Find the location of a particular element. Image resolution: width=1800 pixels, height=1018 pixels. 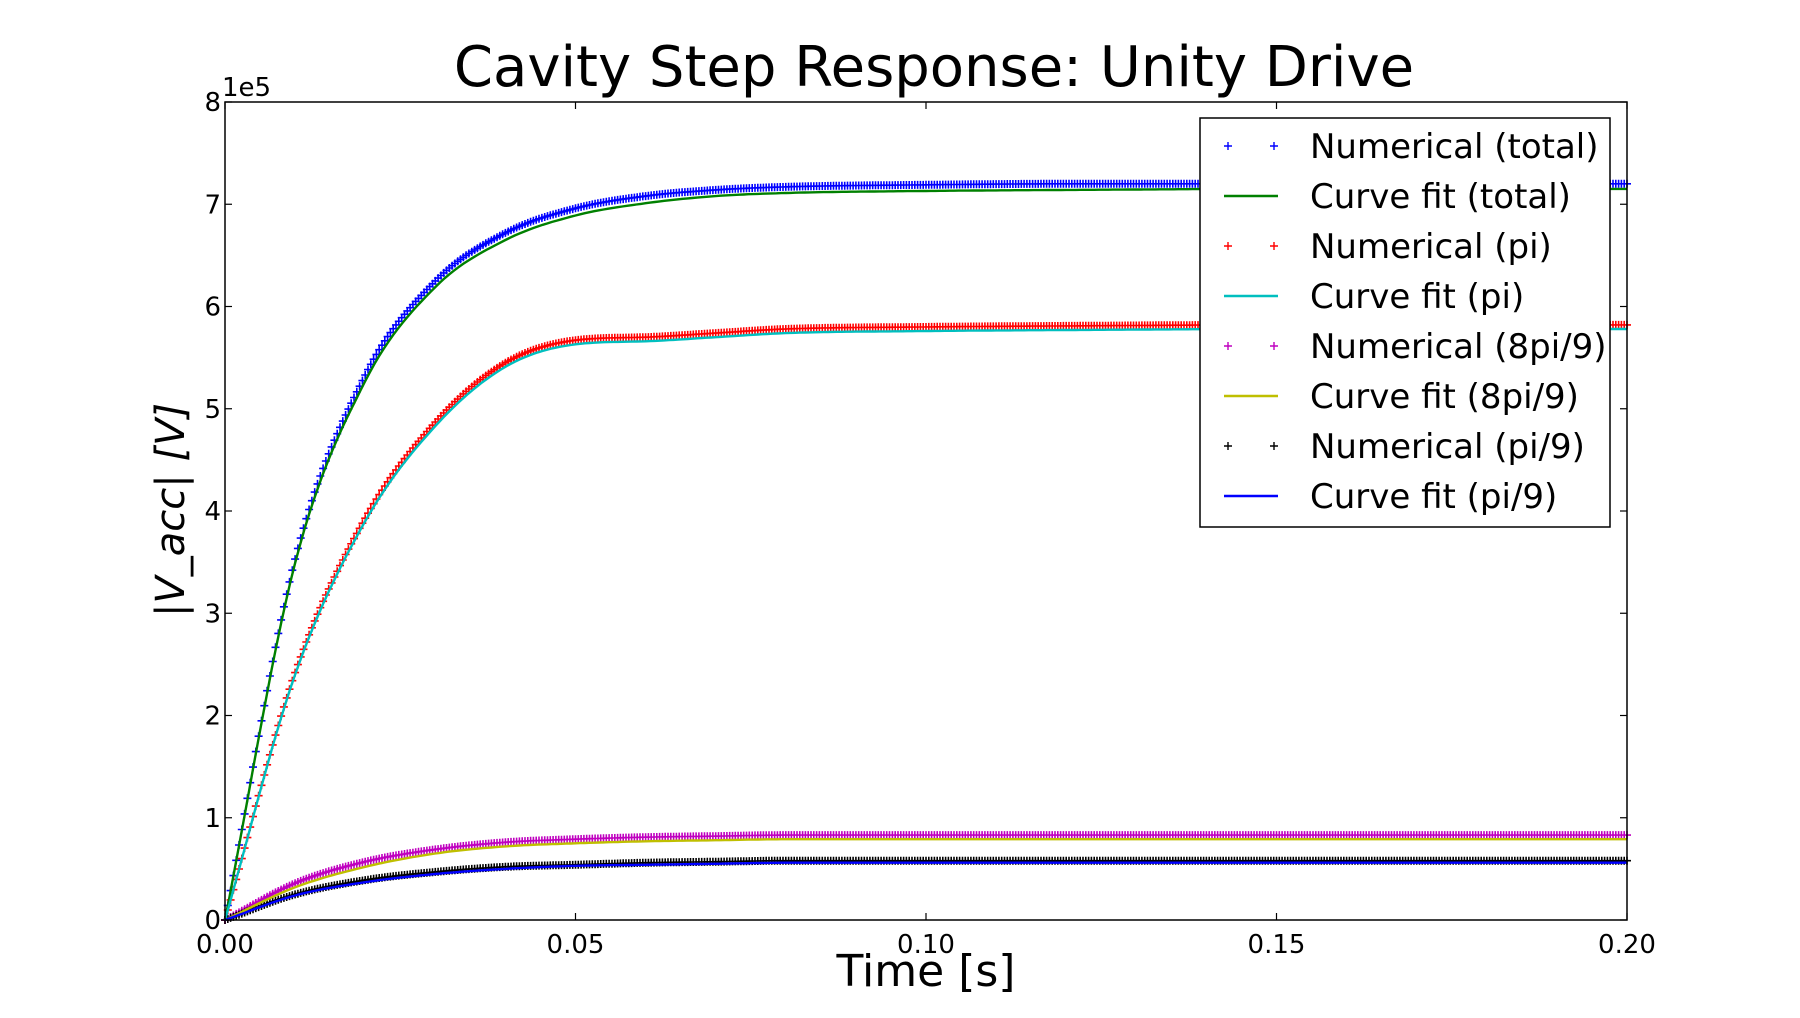

series-markers is located at coordinates (926, 877).